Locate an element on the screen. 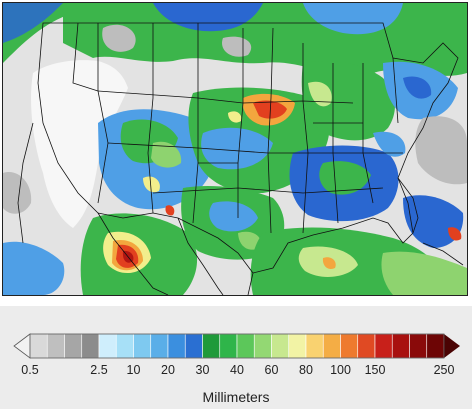 The image size is (472, 409). atlantic-gray is located at coordinates (441, 150).